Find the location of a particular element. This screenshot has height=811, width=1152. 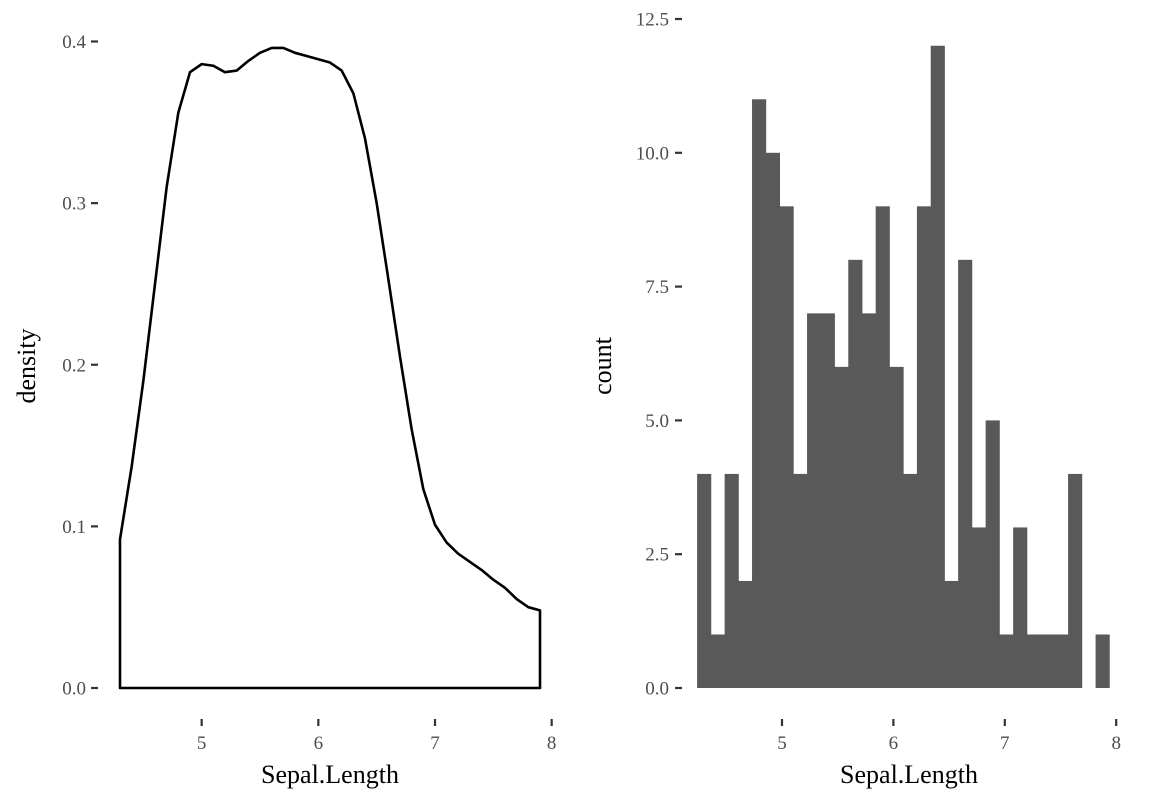

y-tick-label: 7.5 is located at coordinates (657, 287).